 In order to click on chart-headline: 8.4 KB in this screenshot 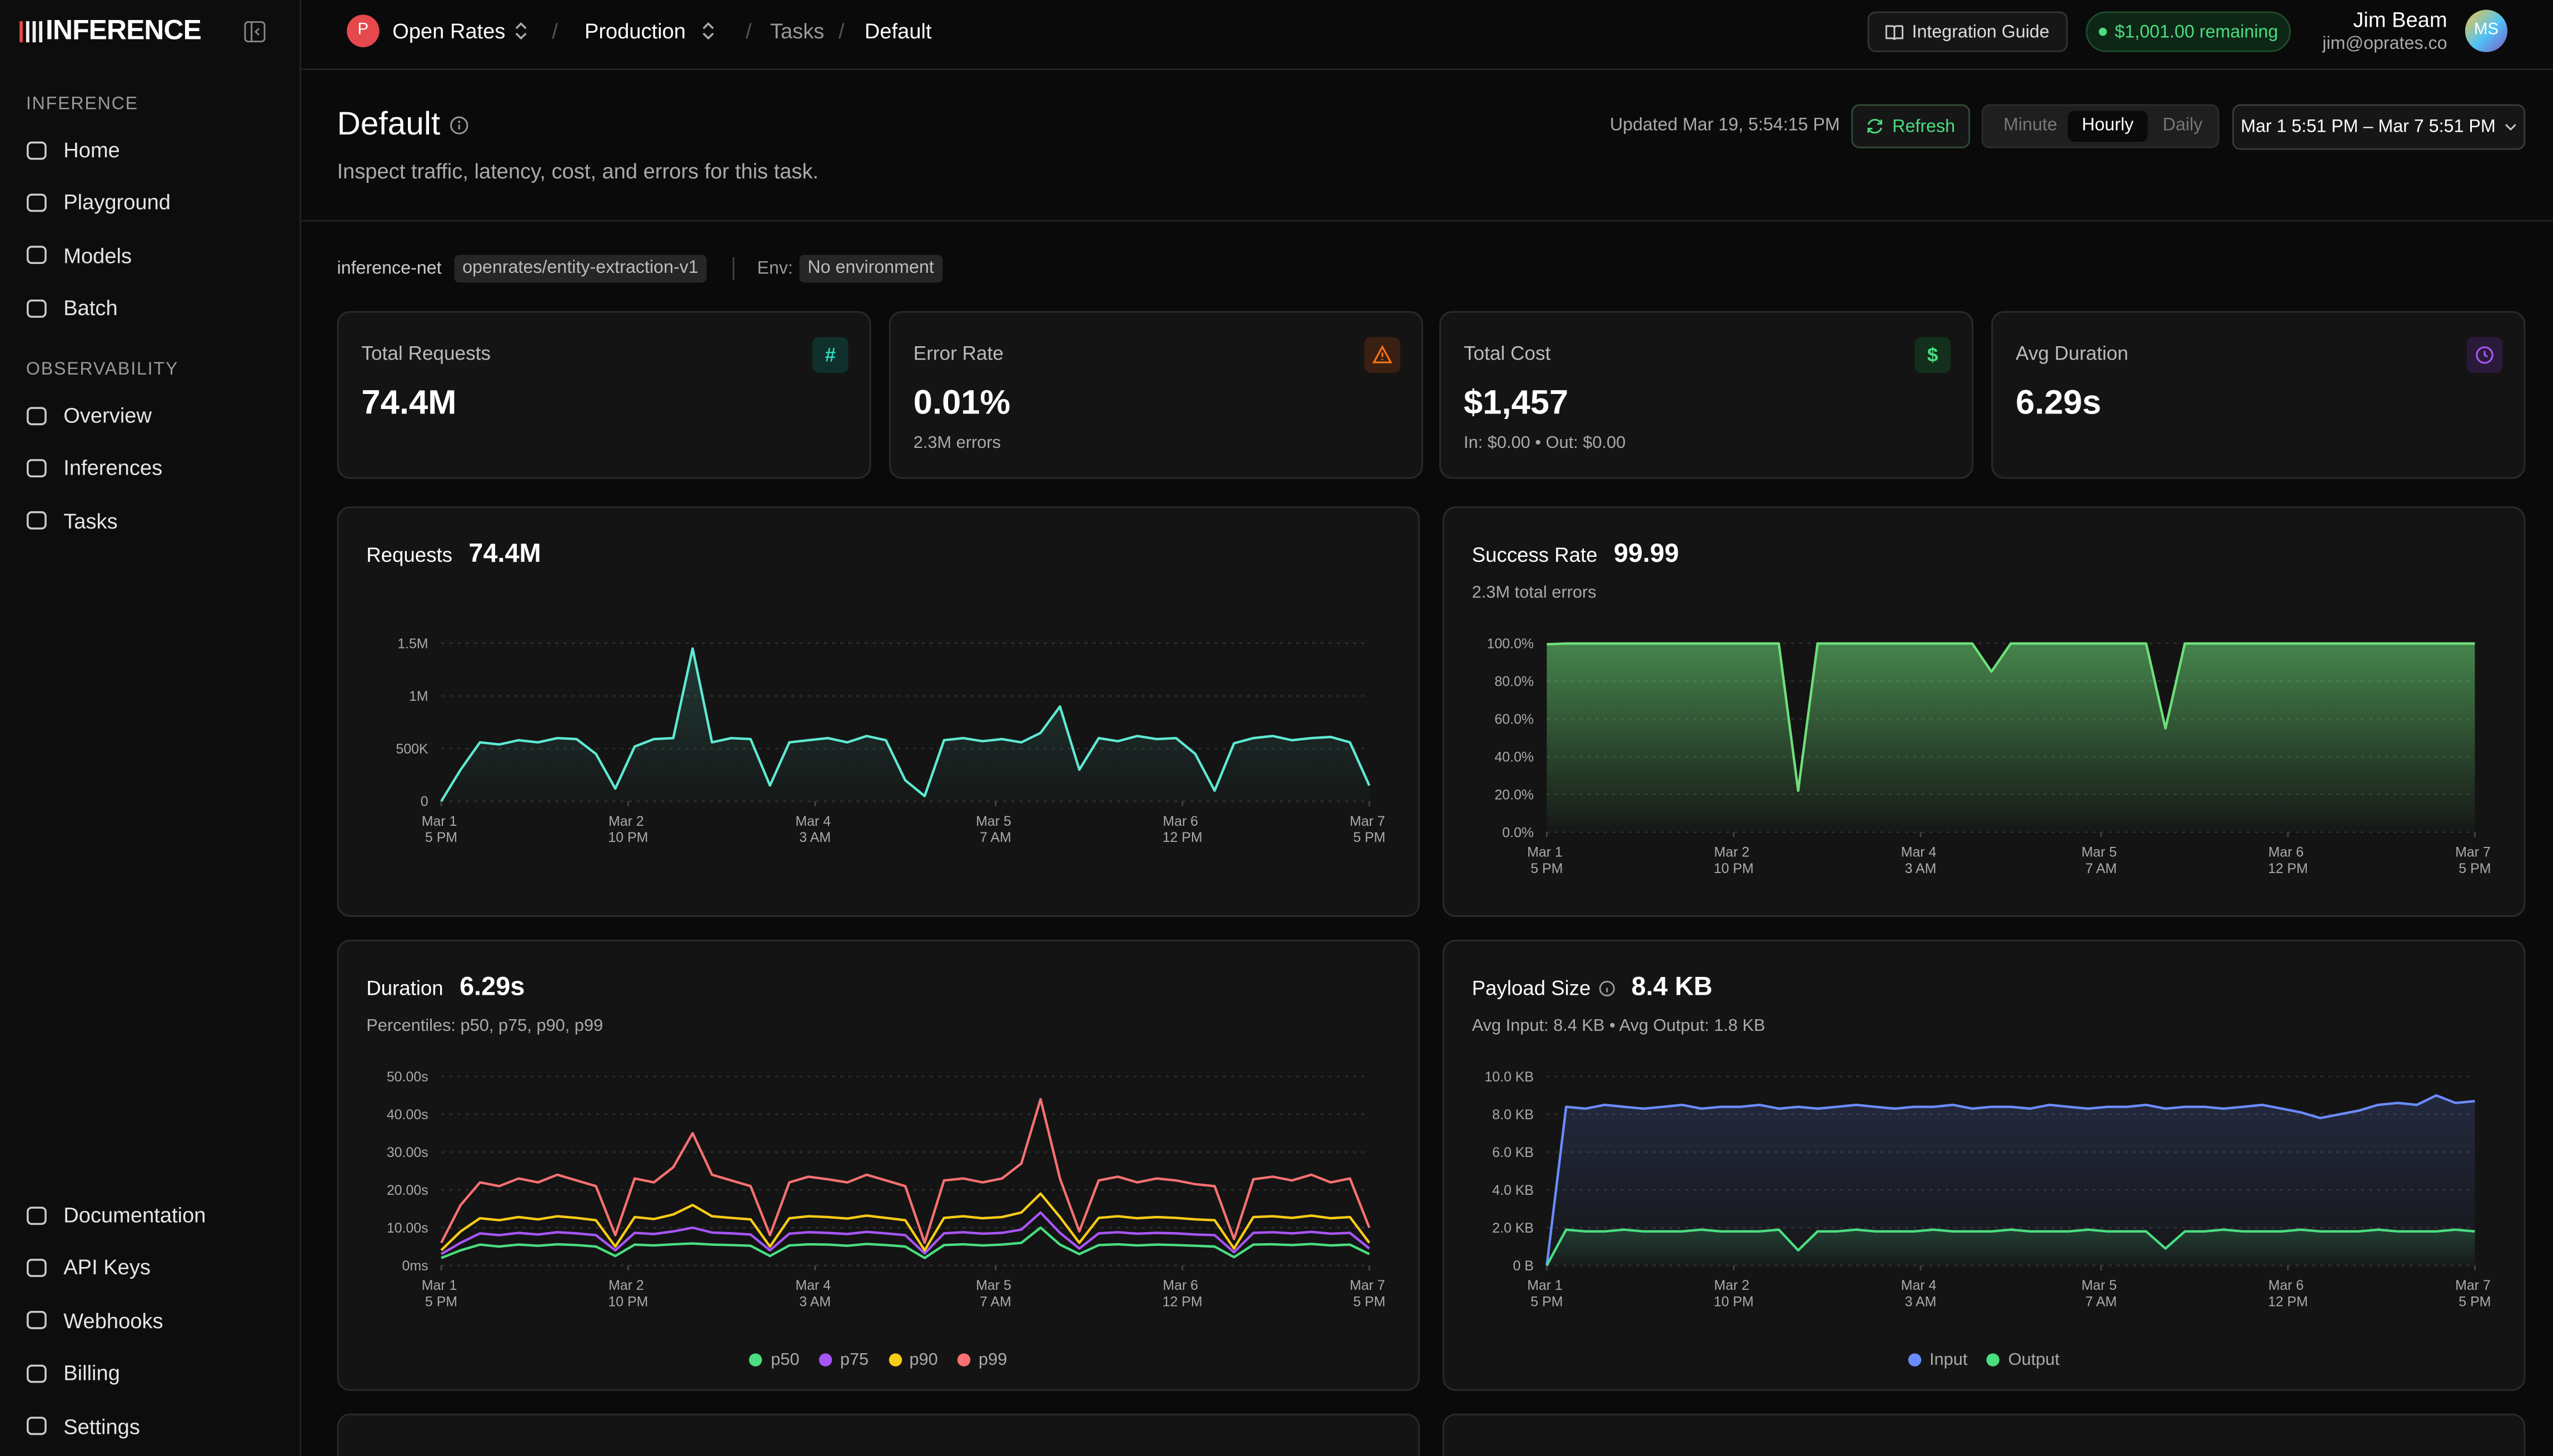, I will do `click(1672, 988)`.